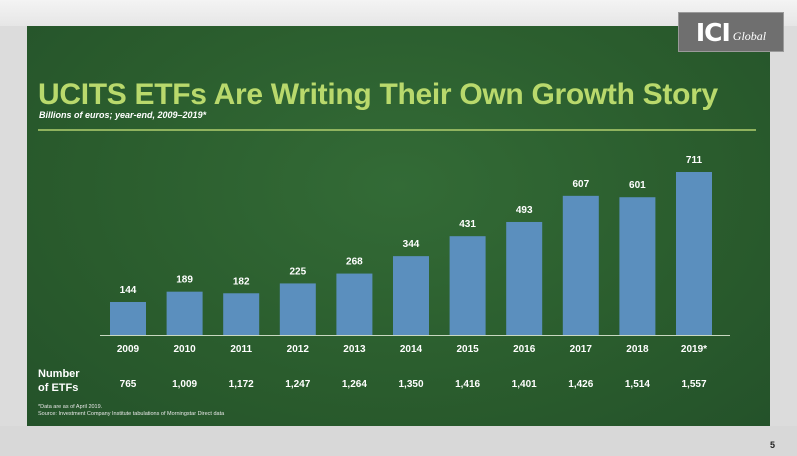  Describe the element at coordinates (397, 130) in the screenshot. I see `title-divider` at that location.